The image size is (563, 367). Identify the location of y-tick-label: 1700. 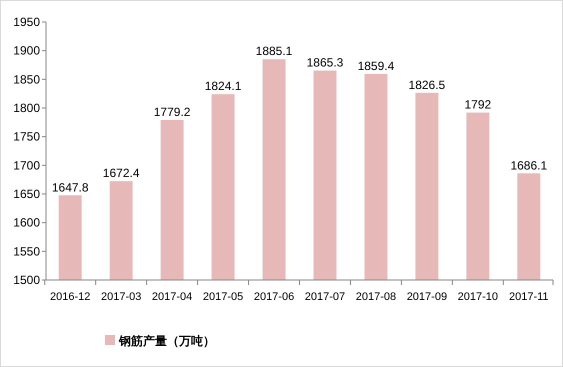
(26, 165).